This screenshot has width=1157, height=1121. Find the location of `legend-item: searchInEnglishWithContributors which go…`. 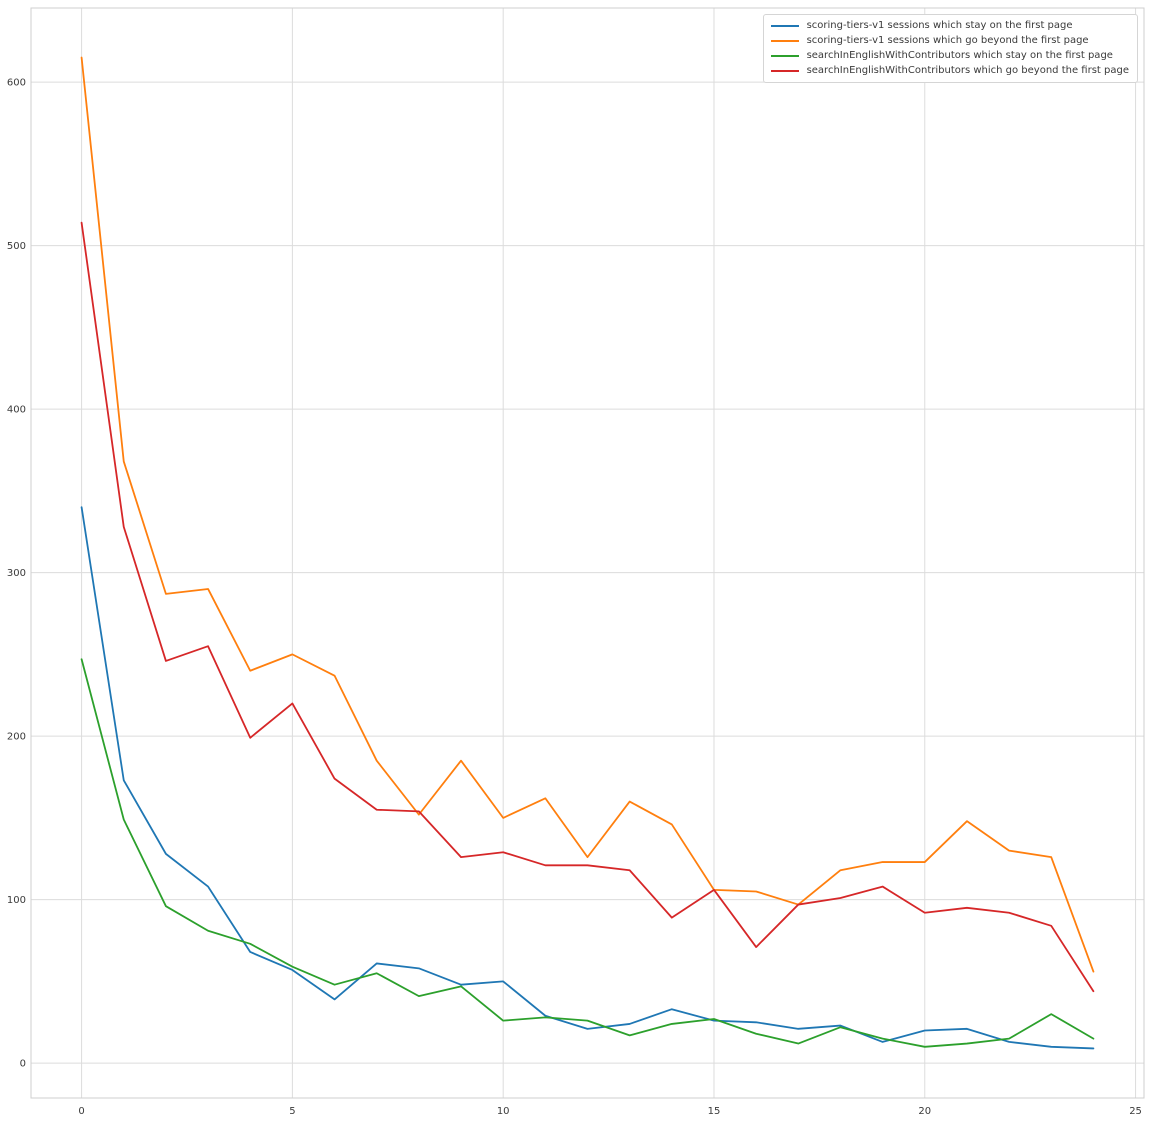

legend-item: searchInEnglishWithContributors which go… is located at coordinates (949, 71).